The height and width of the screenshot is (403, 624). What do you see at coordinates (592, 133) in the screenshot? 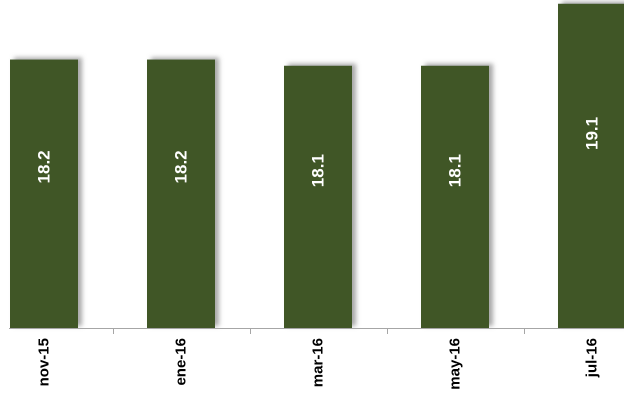
I see `bar-value-label: 19.1` at bounding box center [592, 133].